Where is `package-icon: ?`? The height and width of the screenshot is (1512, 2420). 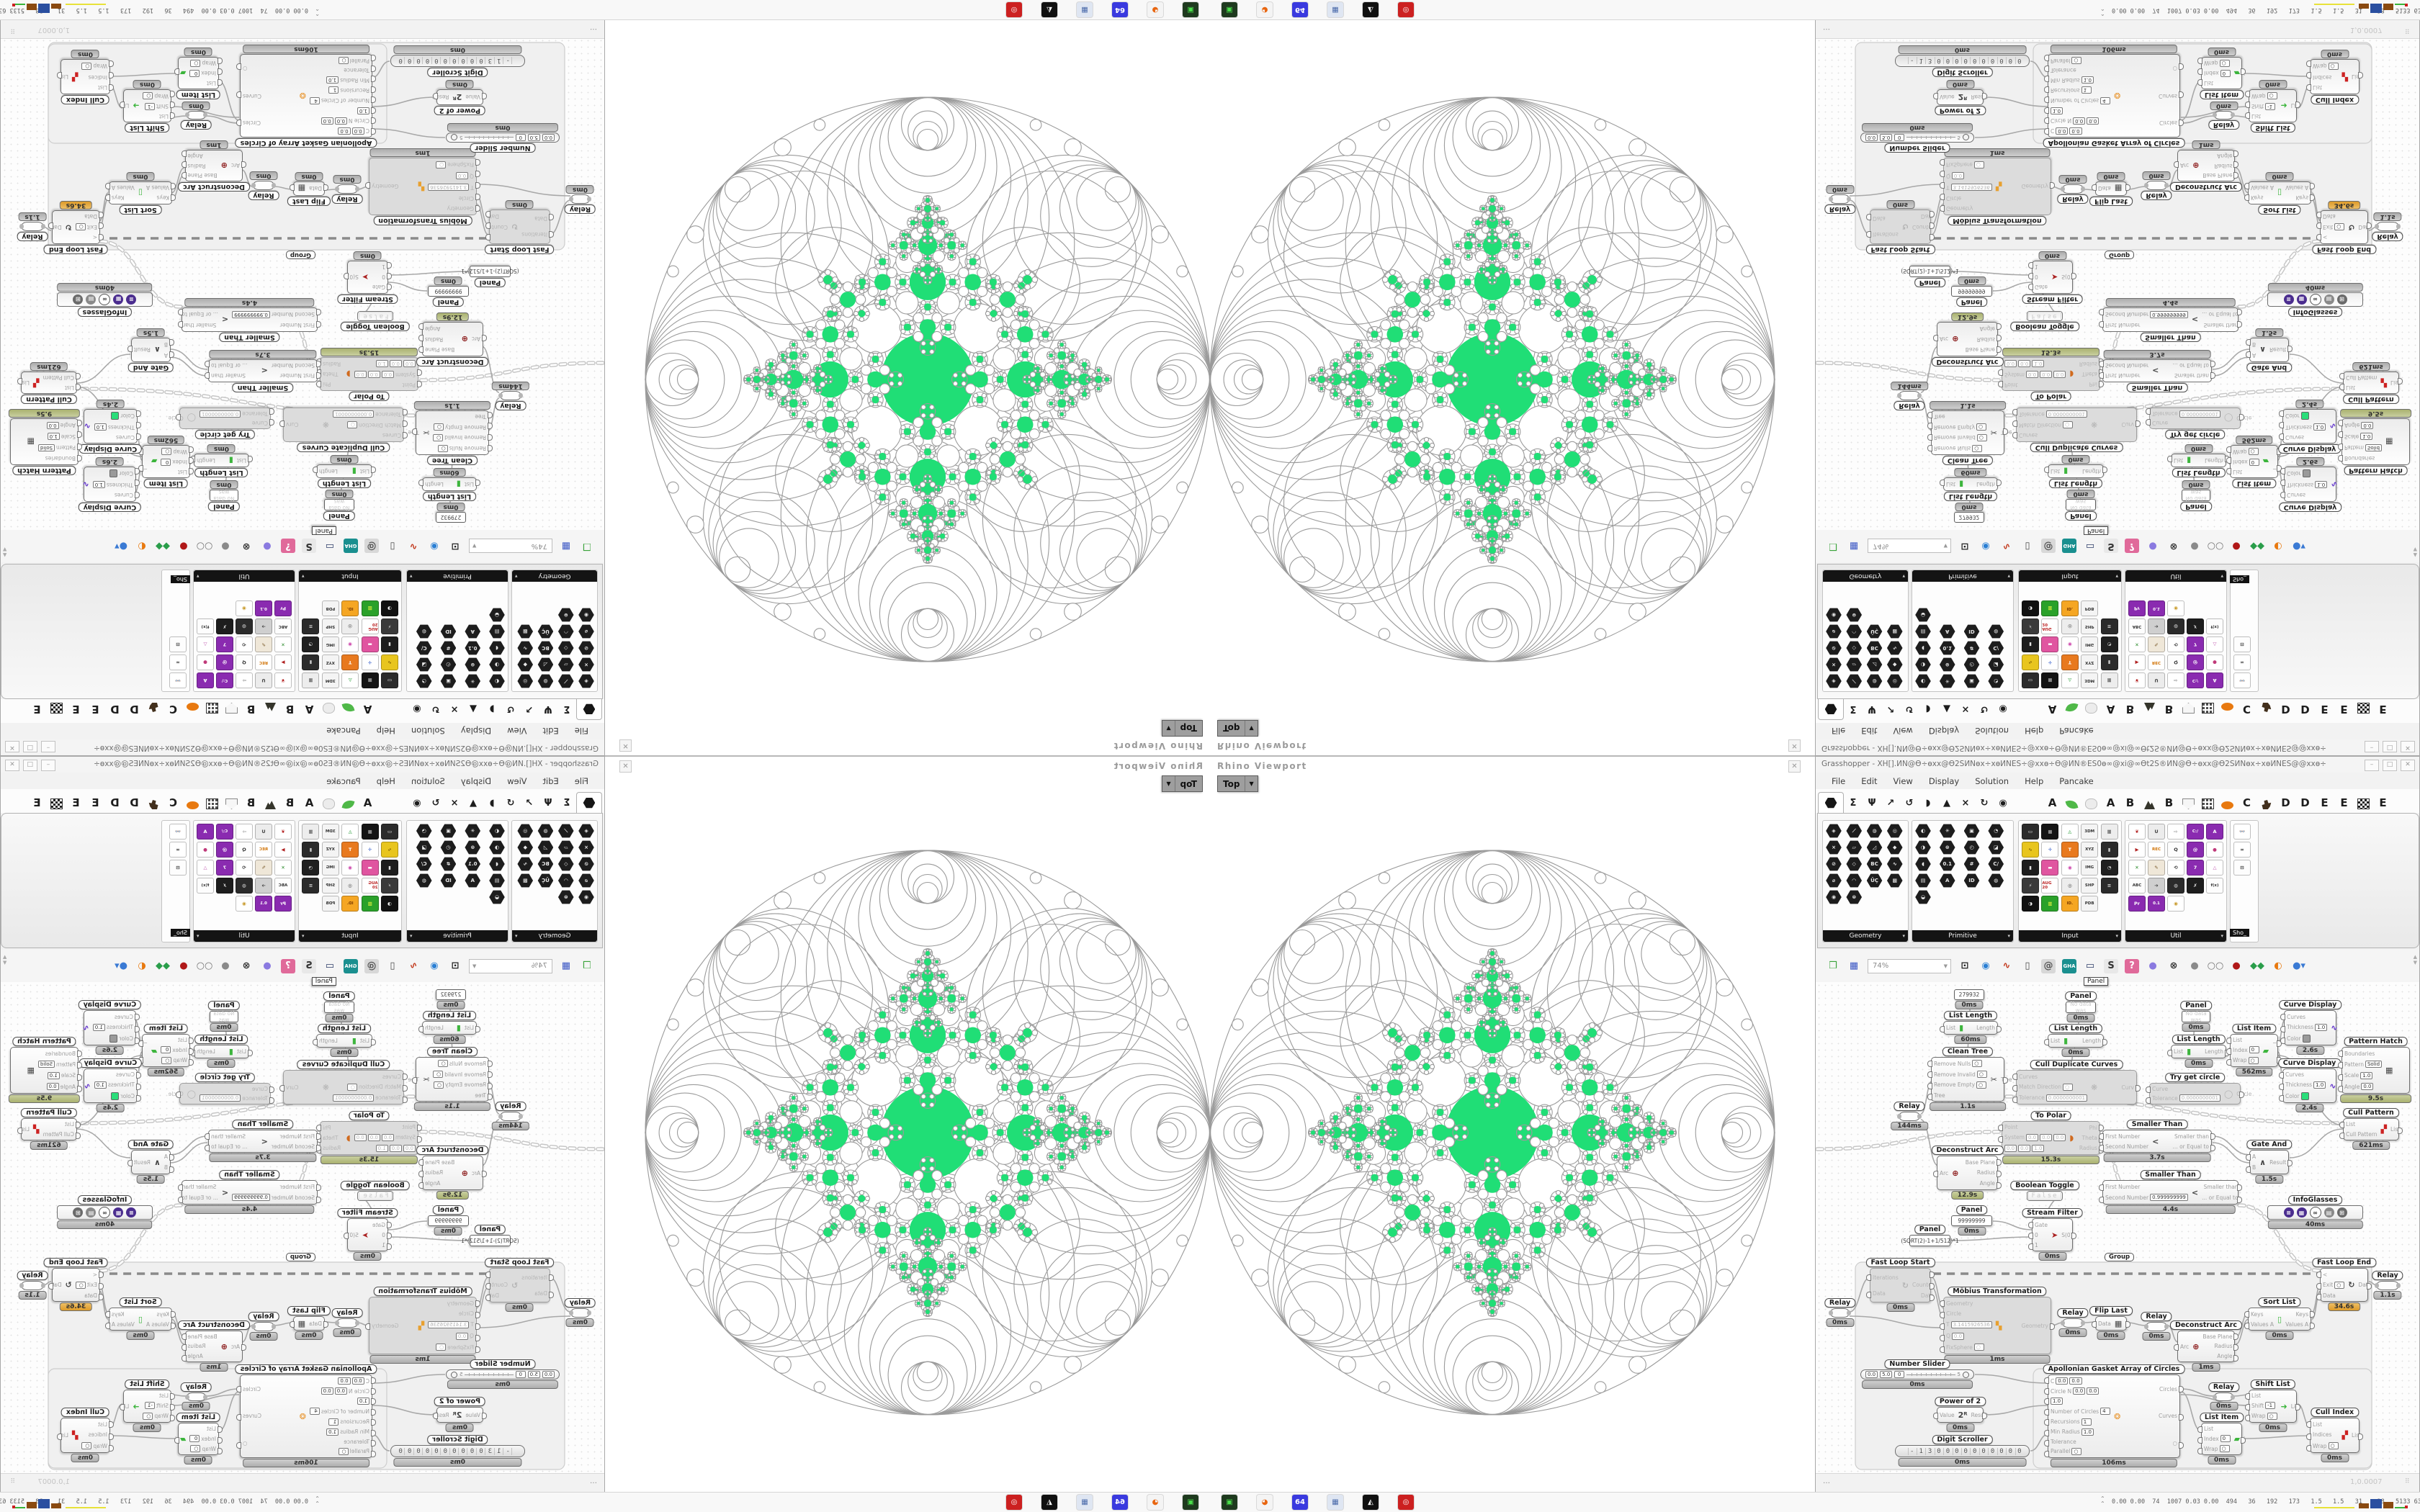
package-icon: ? is located at coordinates (2132, 965).